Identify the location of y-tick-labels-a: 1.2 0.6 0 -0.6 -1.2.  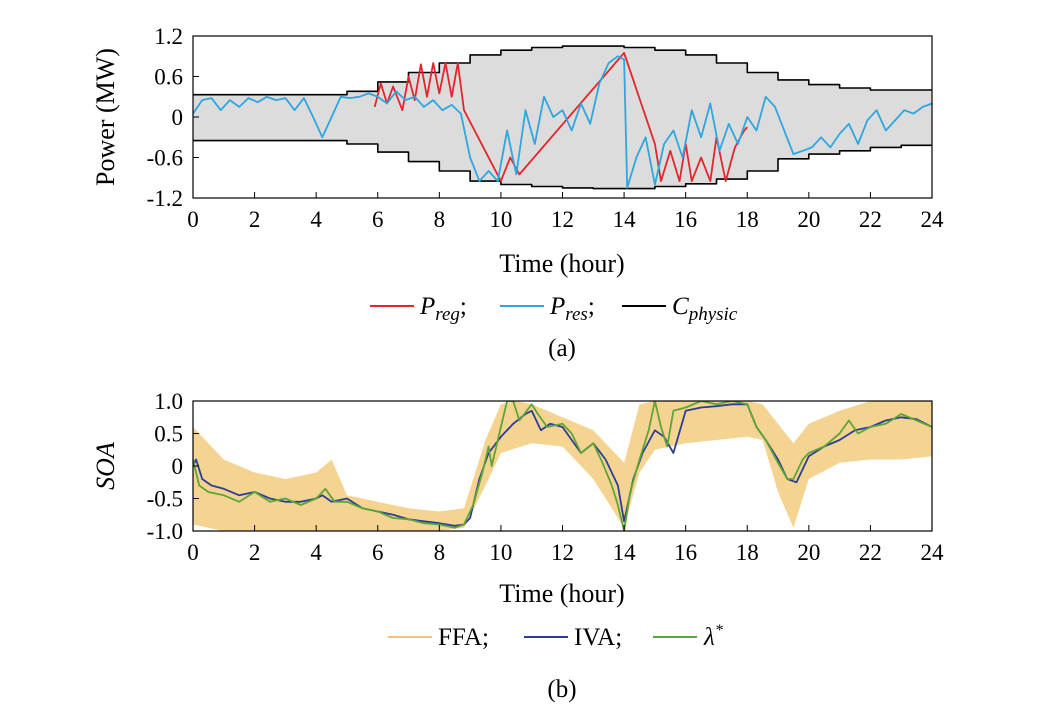
(173, 117).